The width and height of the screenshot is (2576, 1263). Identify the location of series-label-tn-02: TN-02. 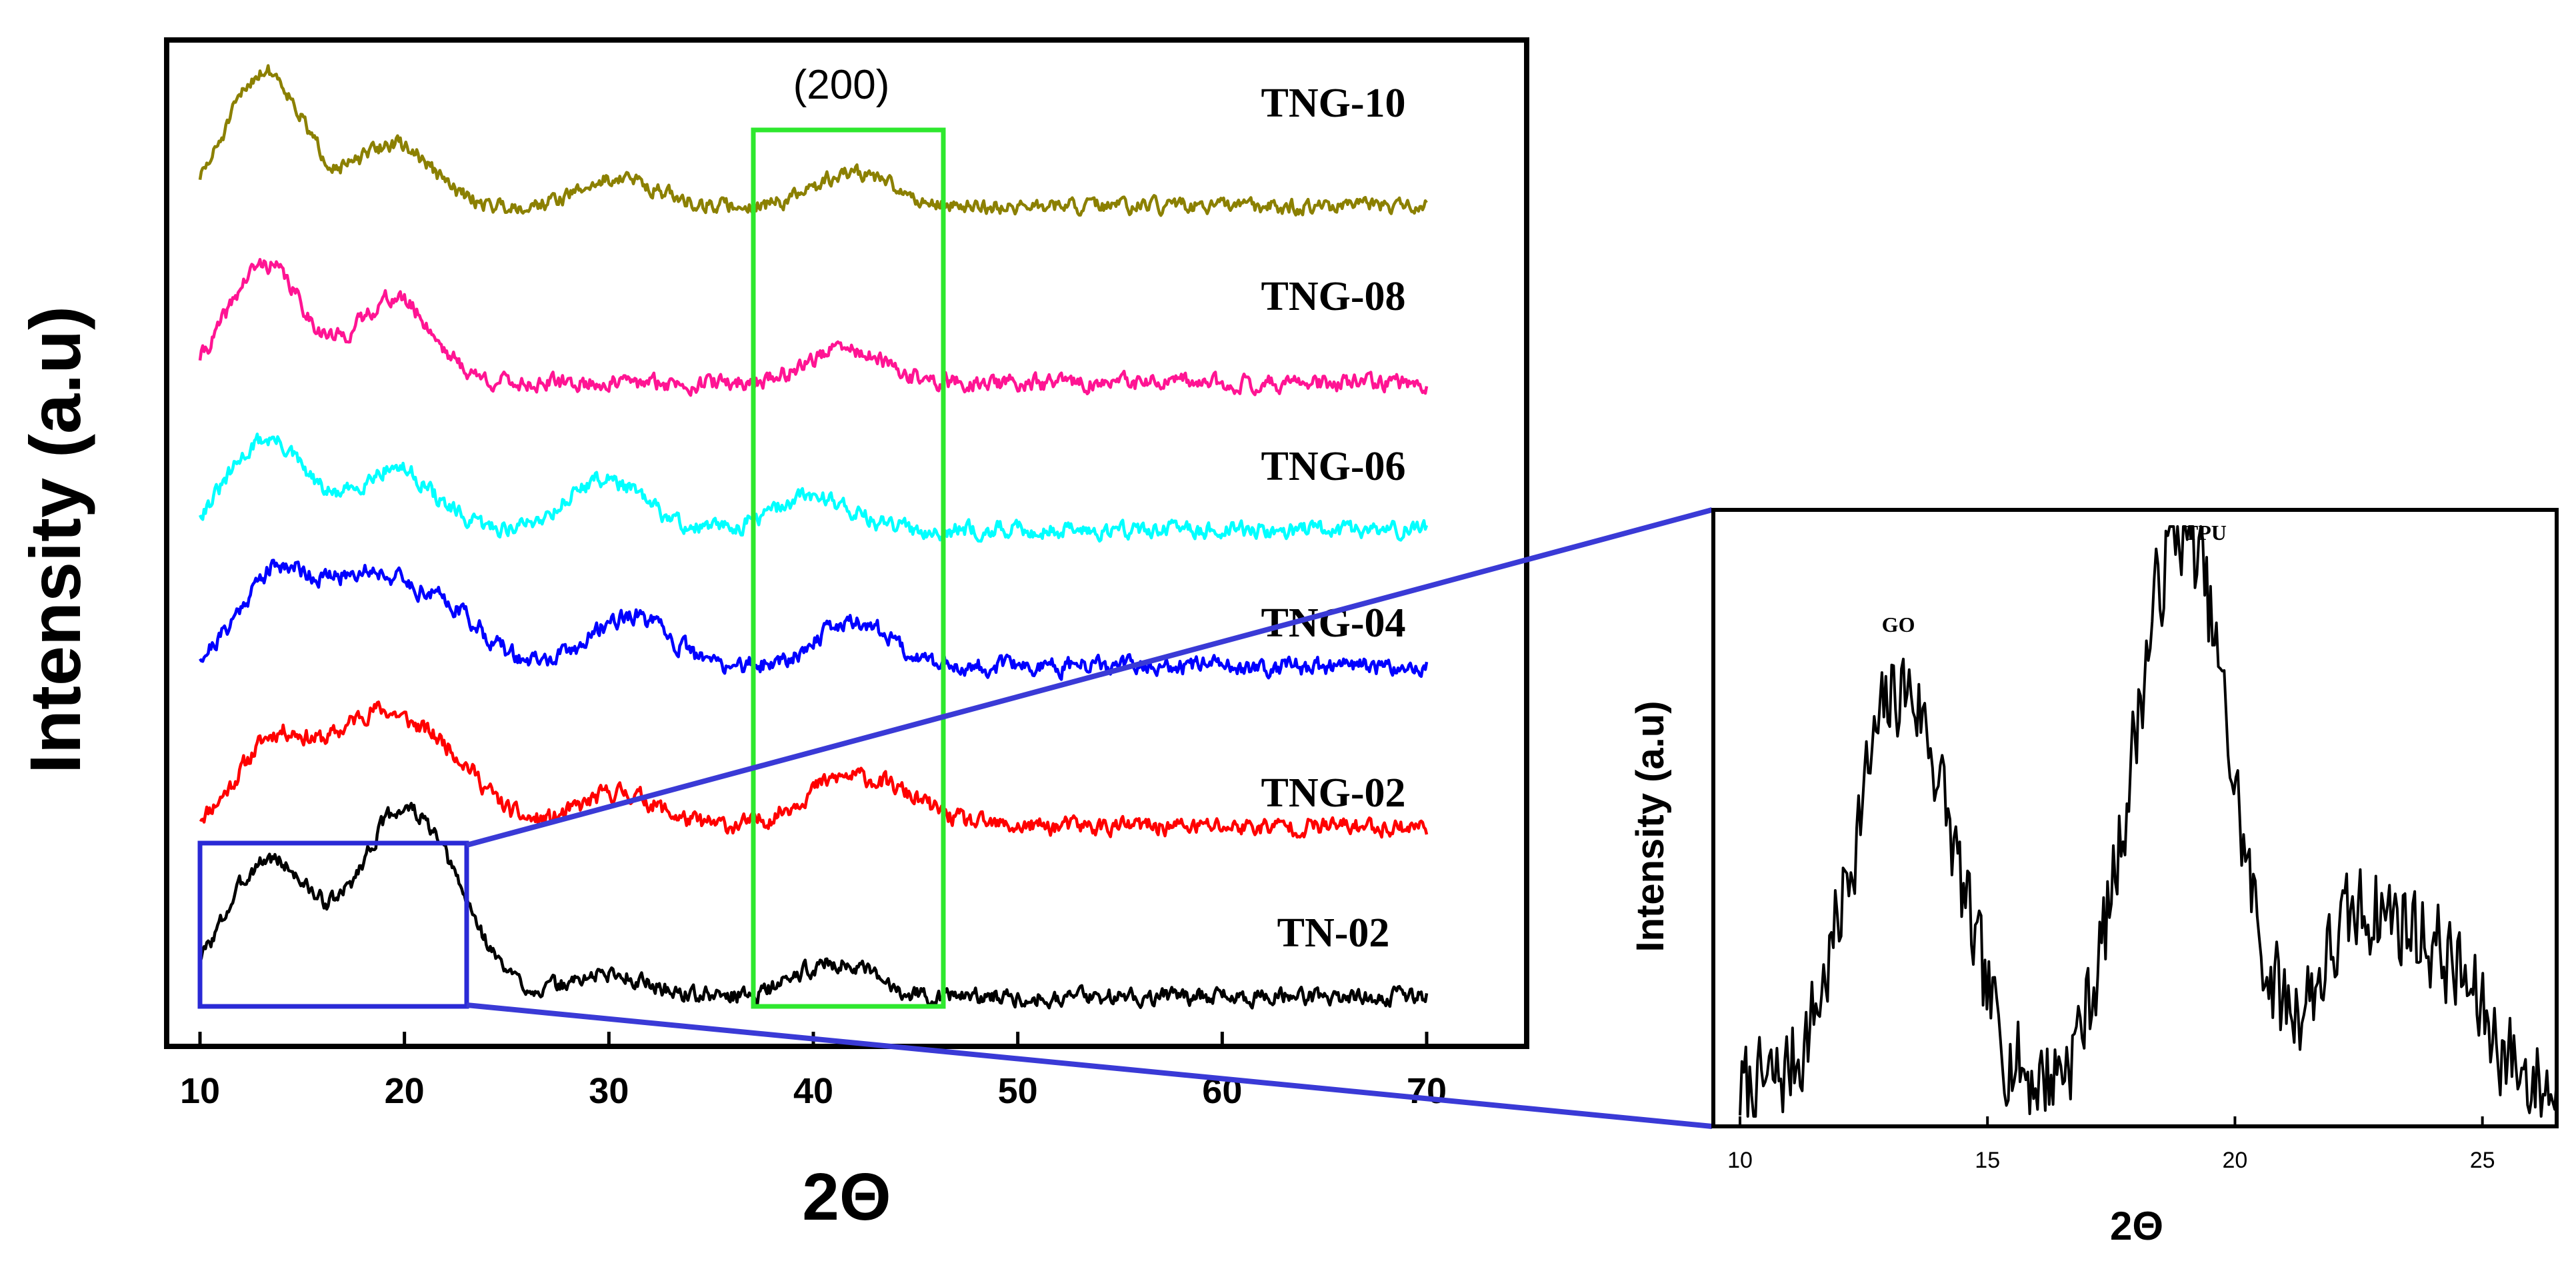
(1333, 933).